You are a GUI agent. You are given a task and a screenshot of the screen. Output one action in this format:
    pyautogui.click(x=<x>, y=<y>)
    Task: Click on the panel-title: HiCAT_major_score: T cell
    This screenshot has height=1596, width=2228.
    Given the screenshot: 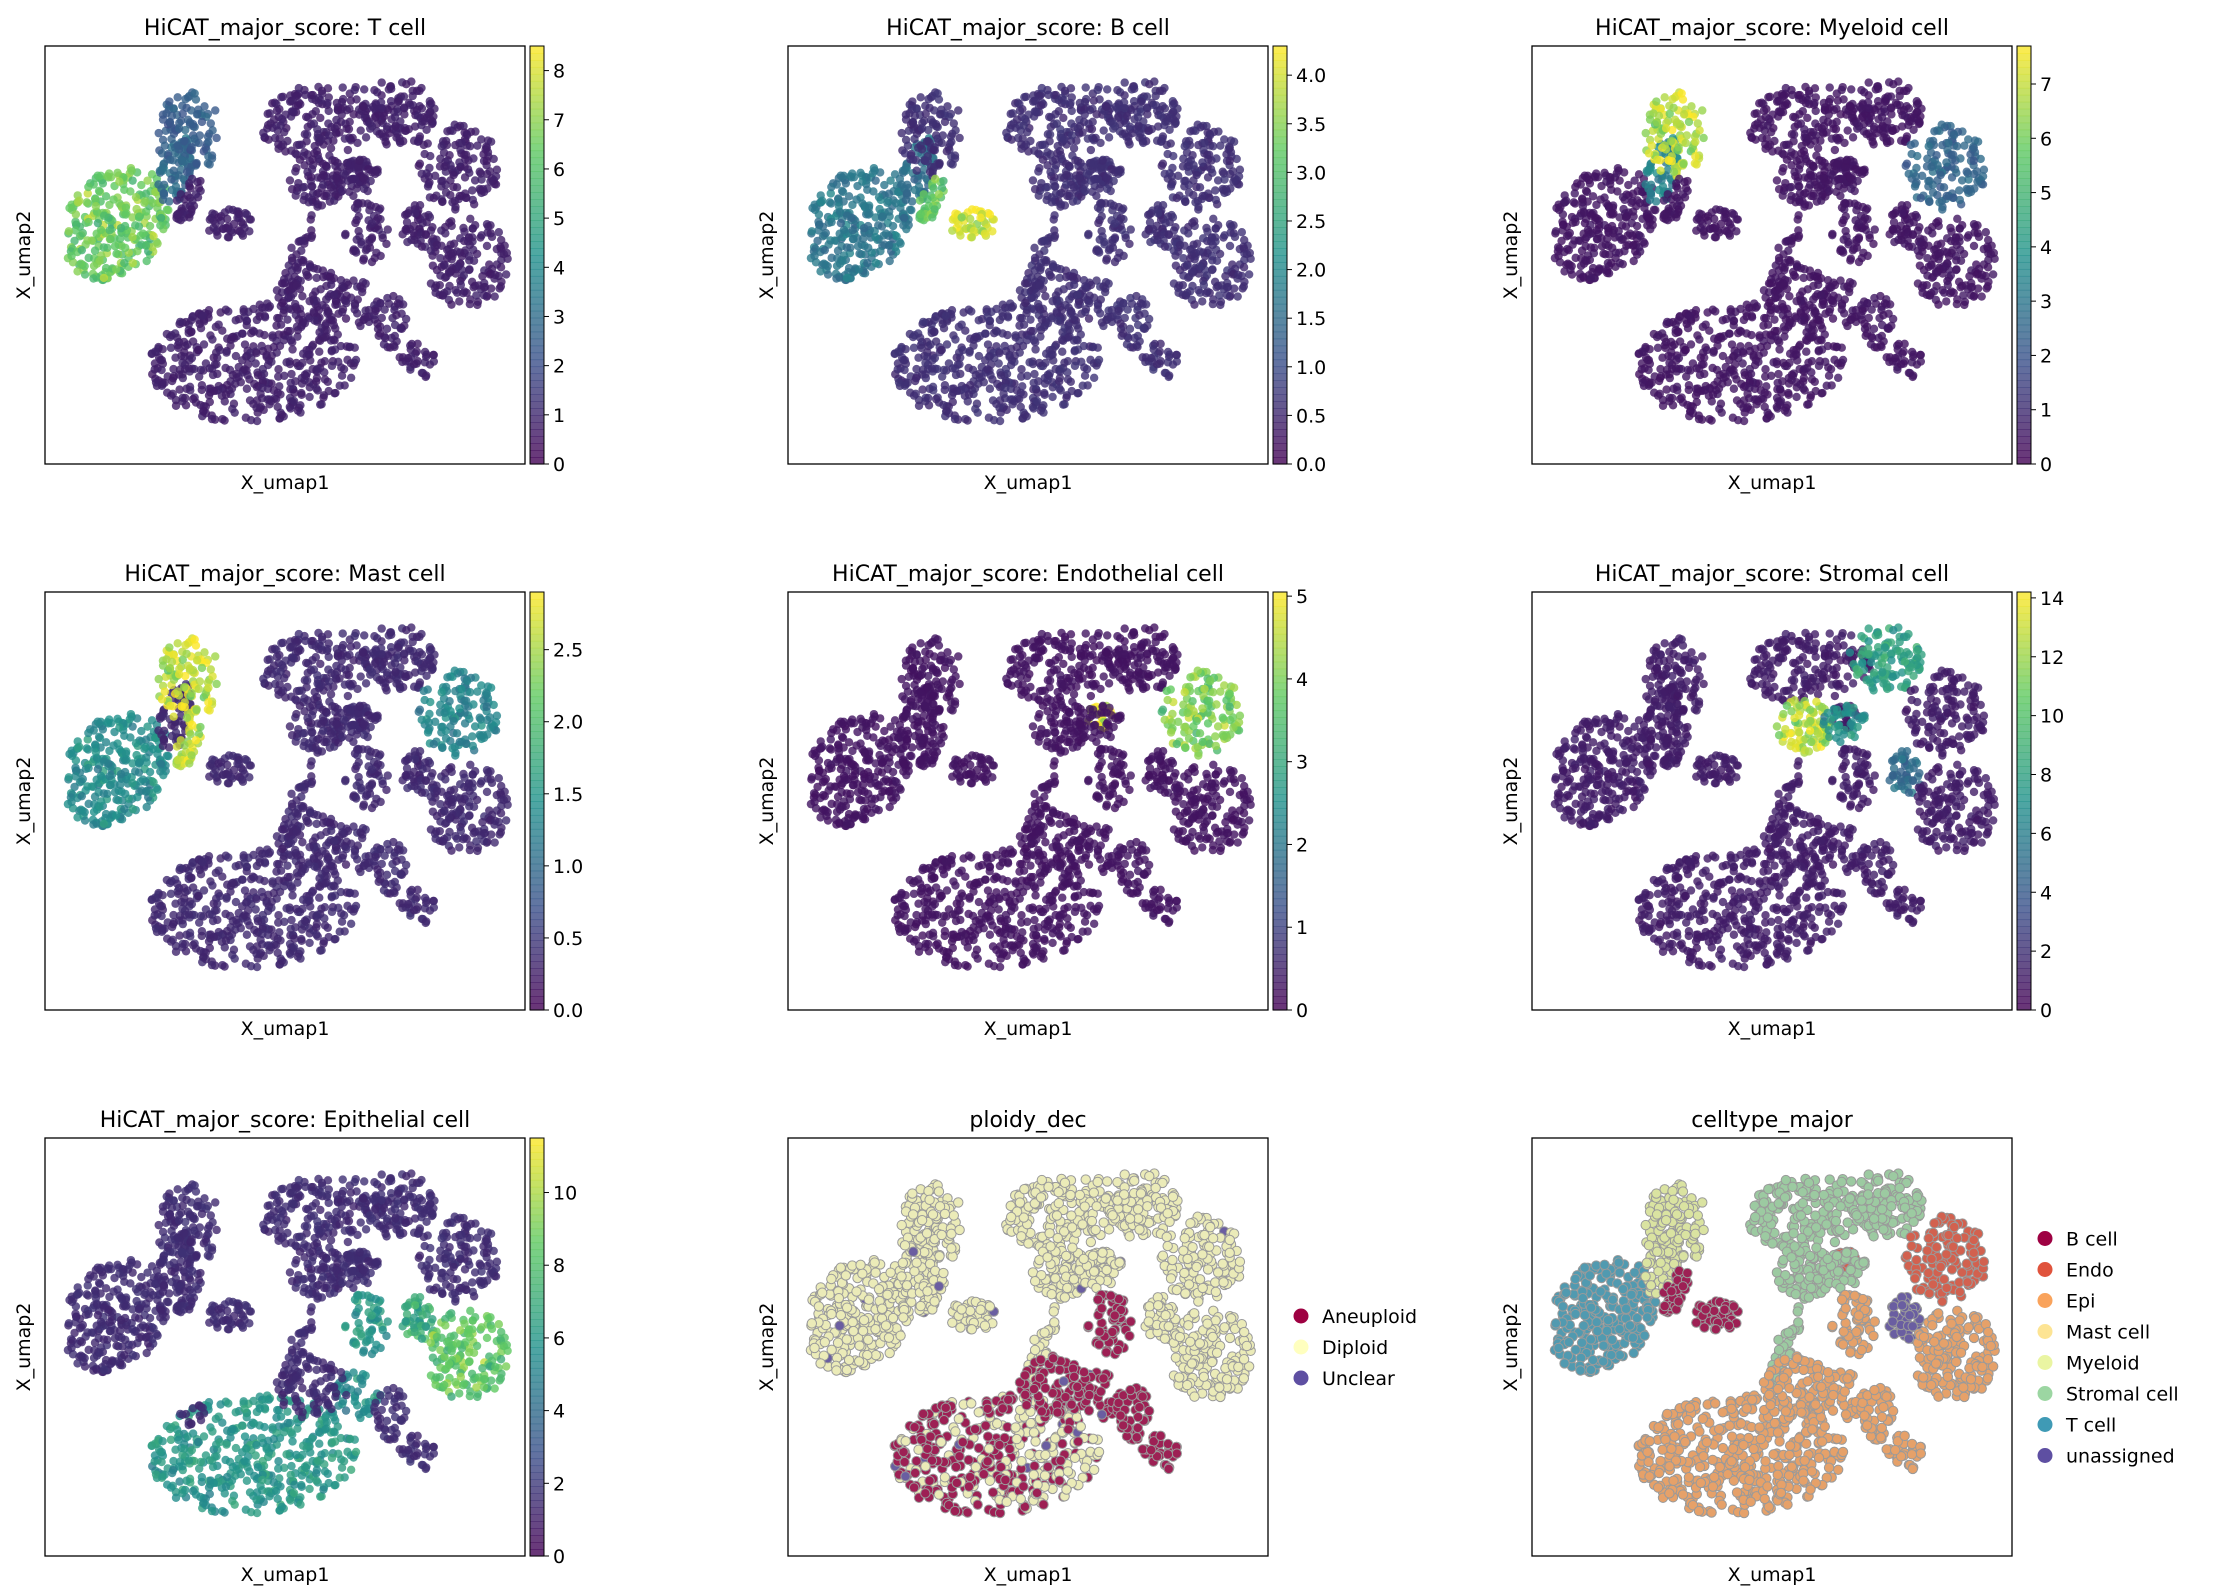 What is the action you would take?
    pyautogui.click(x=285, y=28)
    